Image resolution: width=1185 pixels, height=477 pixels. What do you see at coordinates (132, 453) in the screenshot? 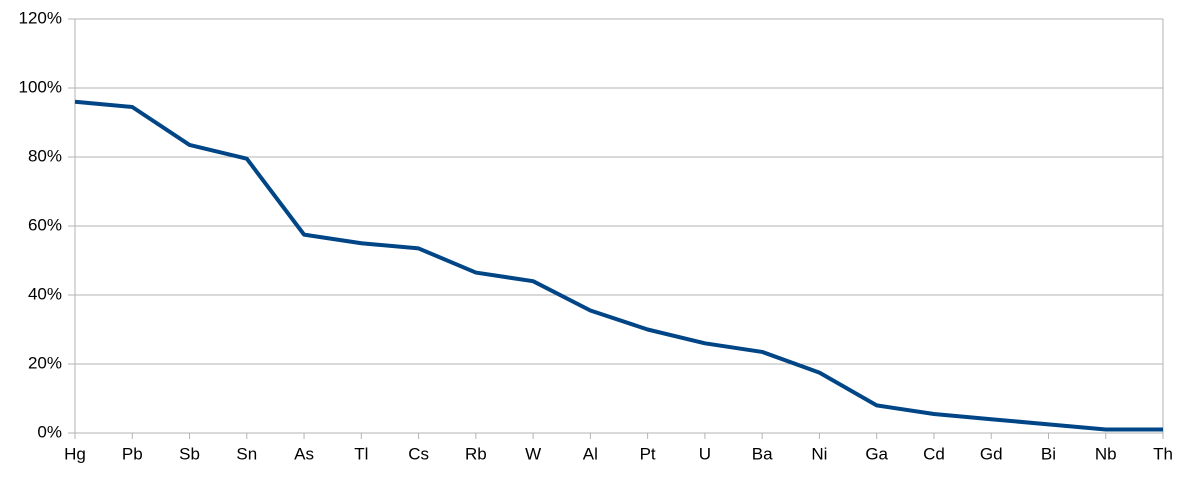
I see `x-tick-label: Pb` at bounding box center [132, 453].